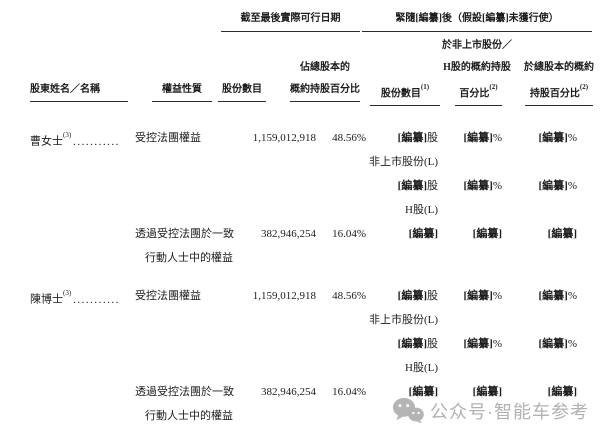 This screenshot has height=434, width=600. I want to click on column-header-shares-post: 股份數目(1), so click(405, 95).